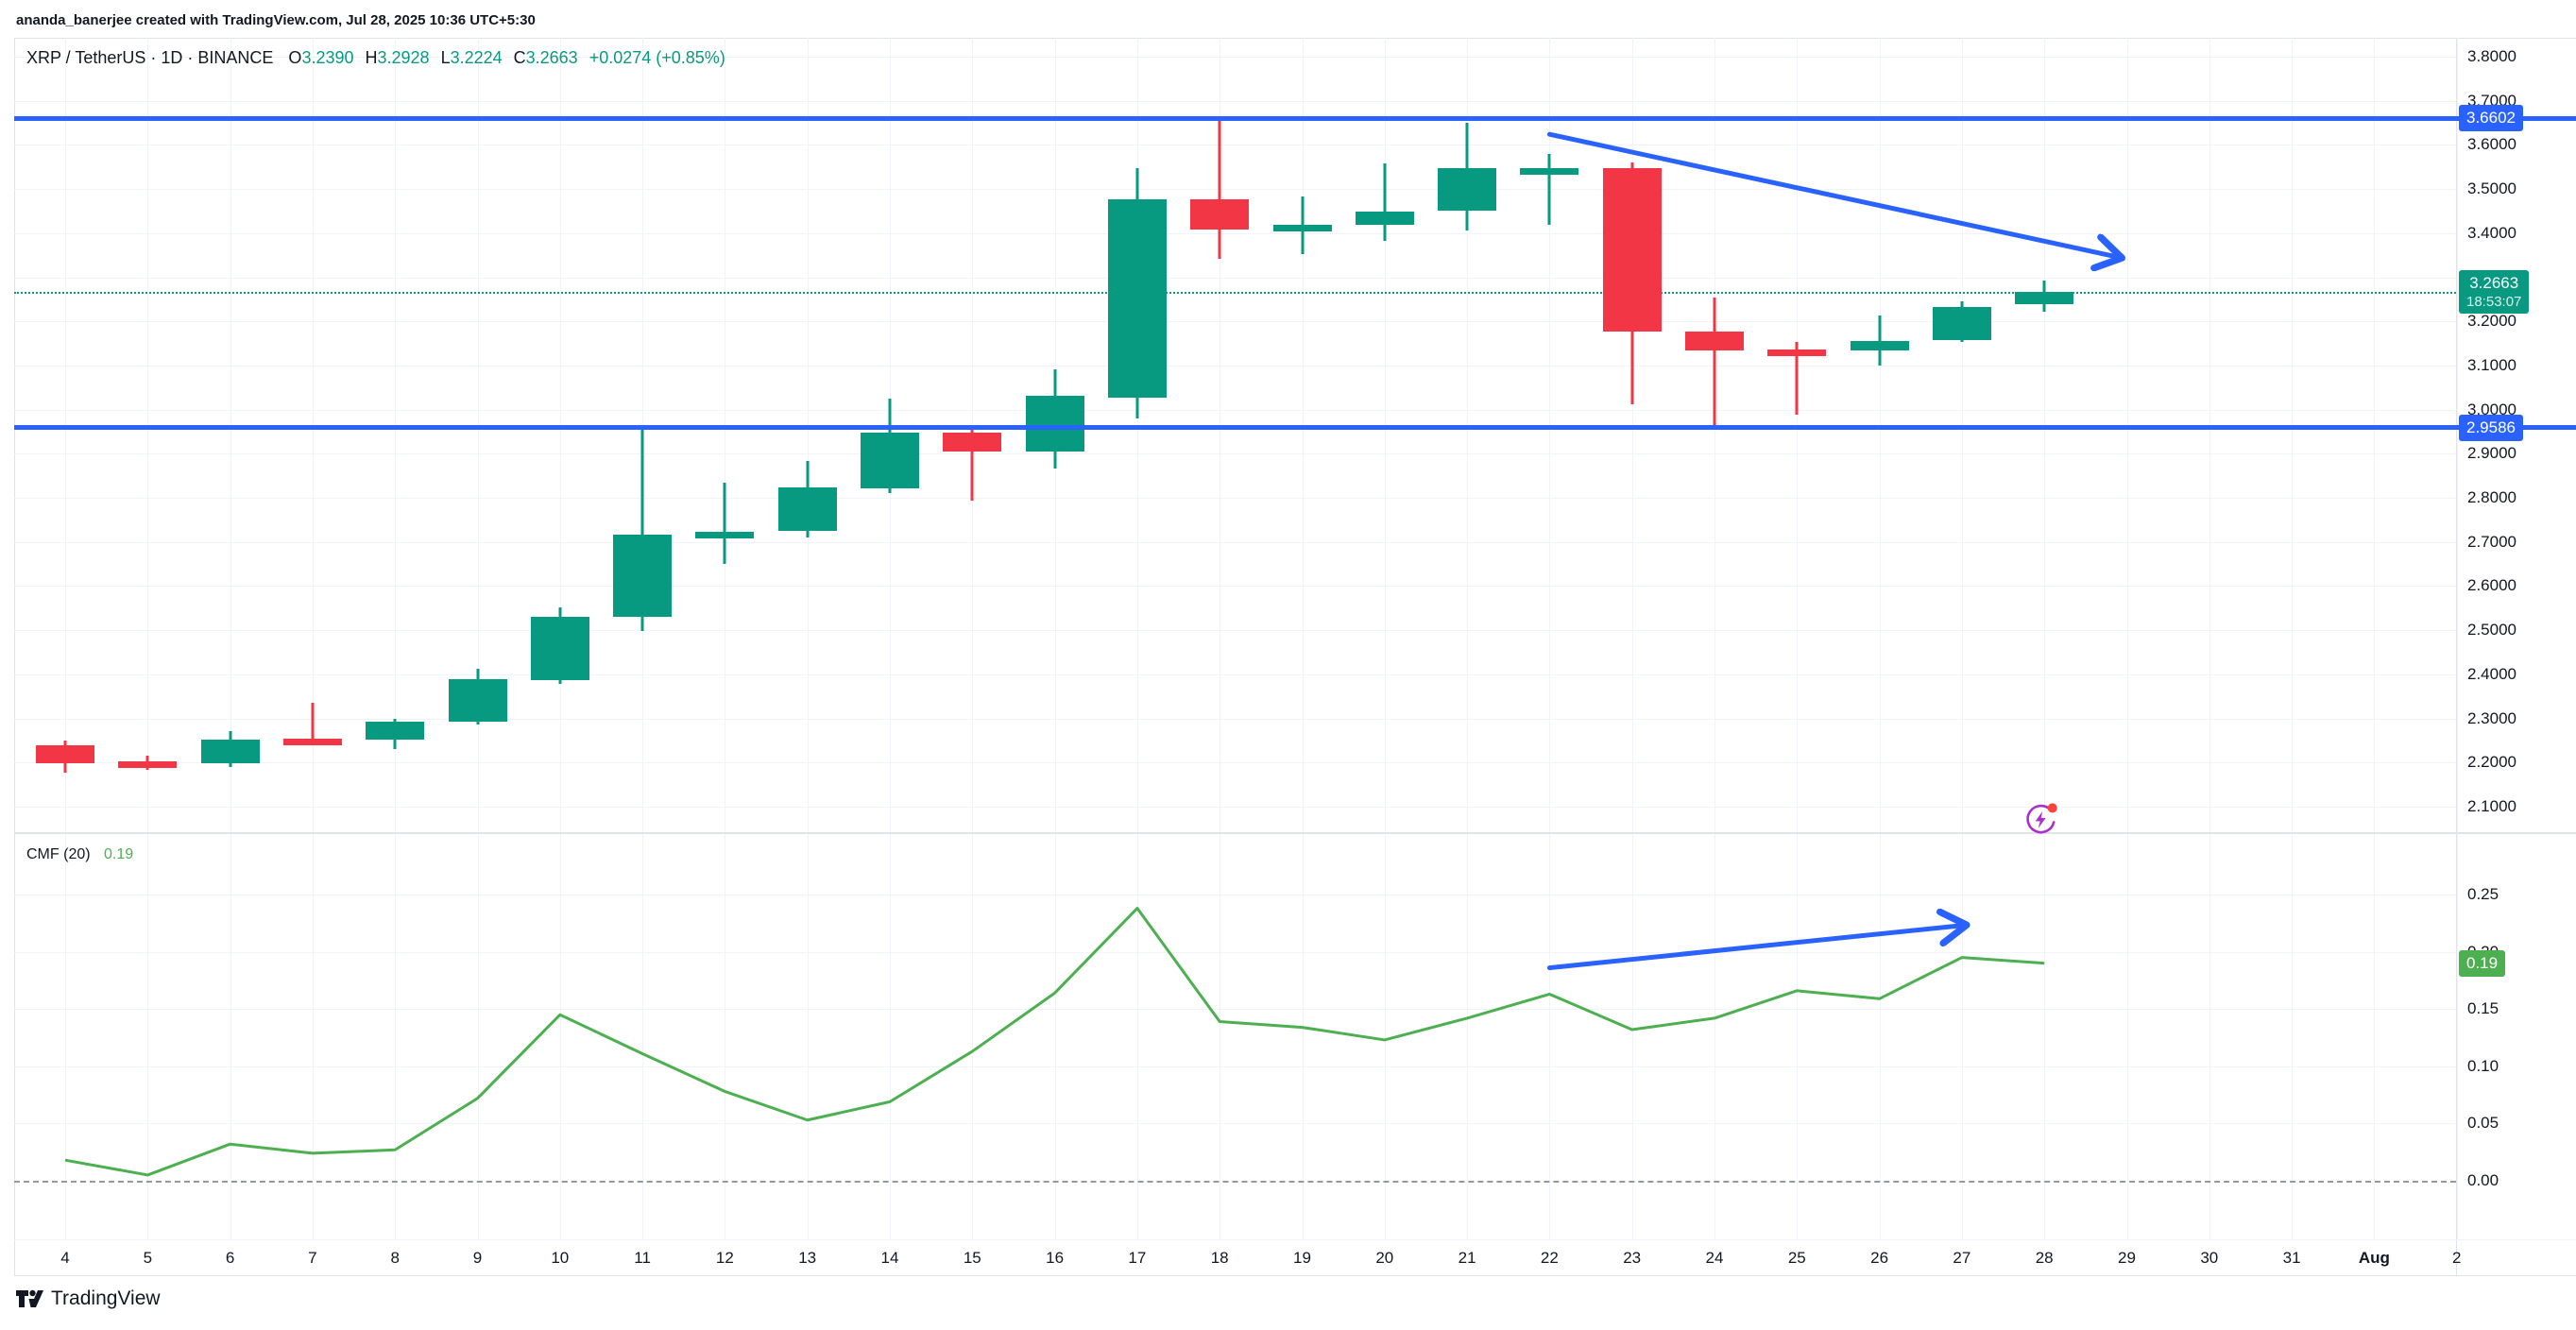 The image size is (2576, 1330). What do you see at coordinates (2491, 364) in the screenshot?
I see `price-tick-label: 3.1000` at bounding box center [2491, 364].